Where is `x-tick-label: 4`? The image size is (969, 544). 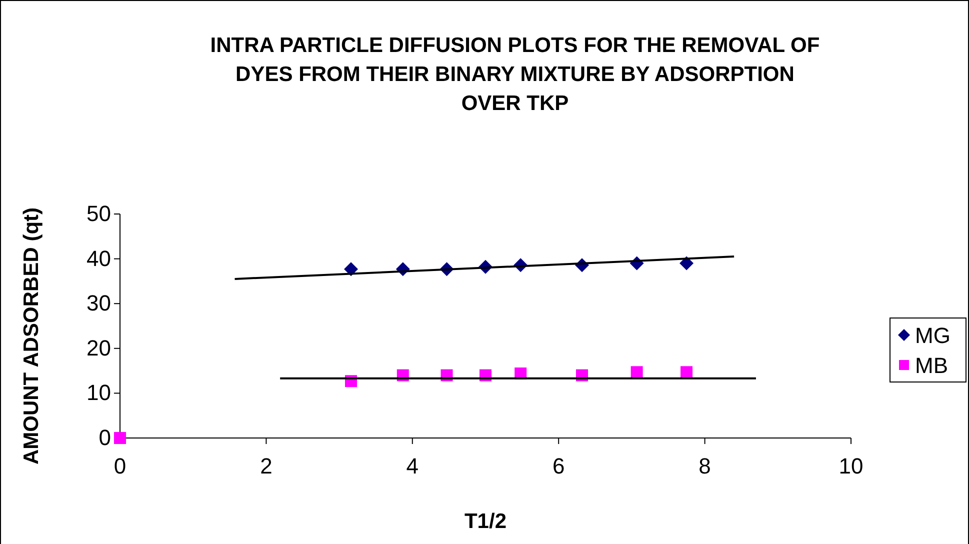
x-tick-label: 4 is located at coordinates (412, 465).